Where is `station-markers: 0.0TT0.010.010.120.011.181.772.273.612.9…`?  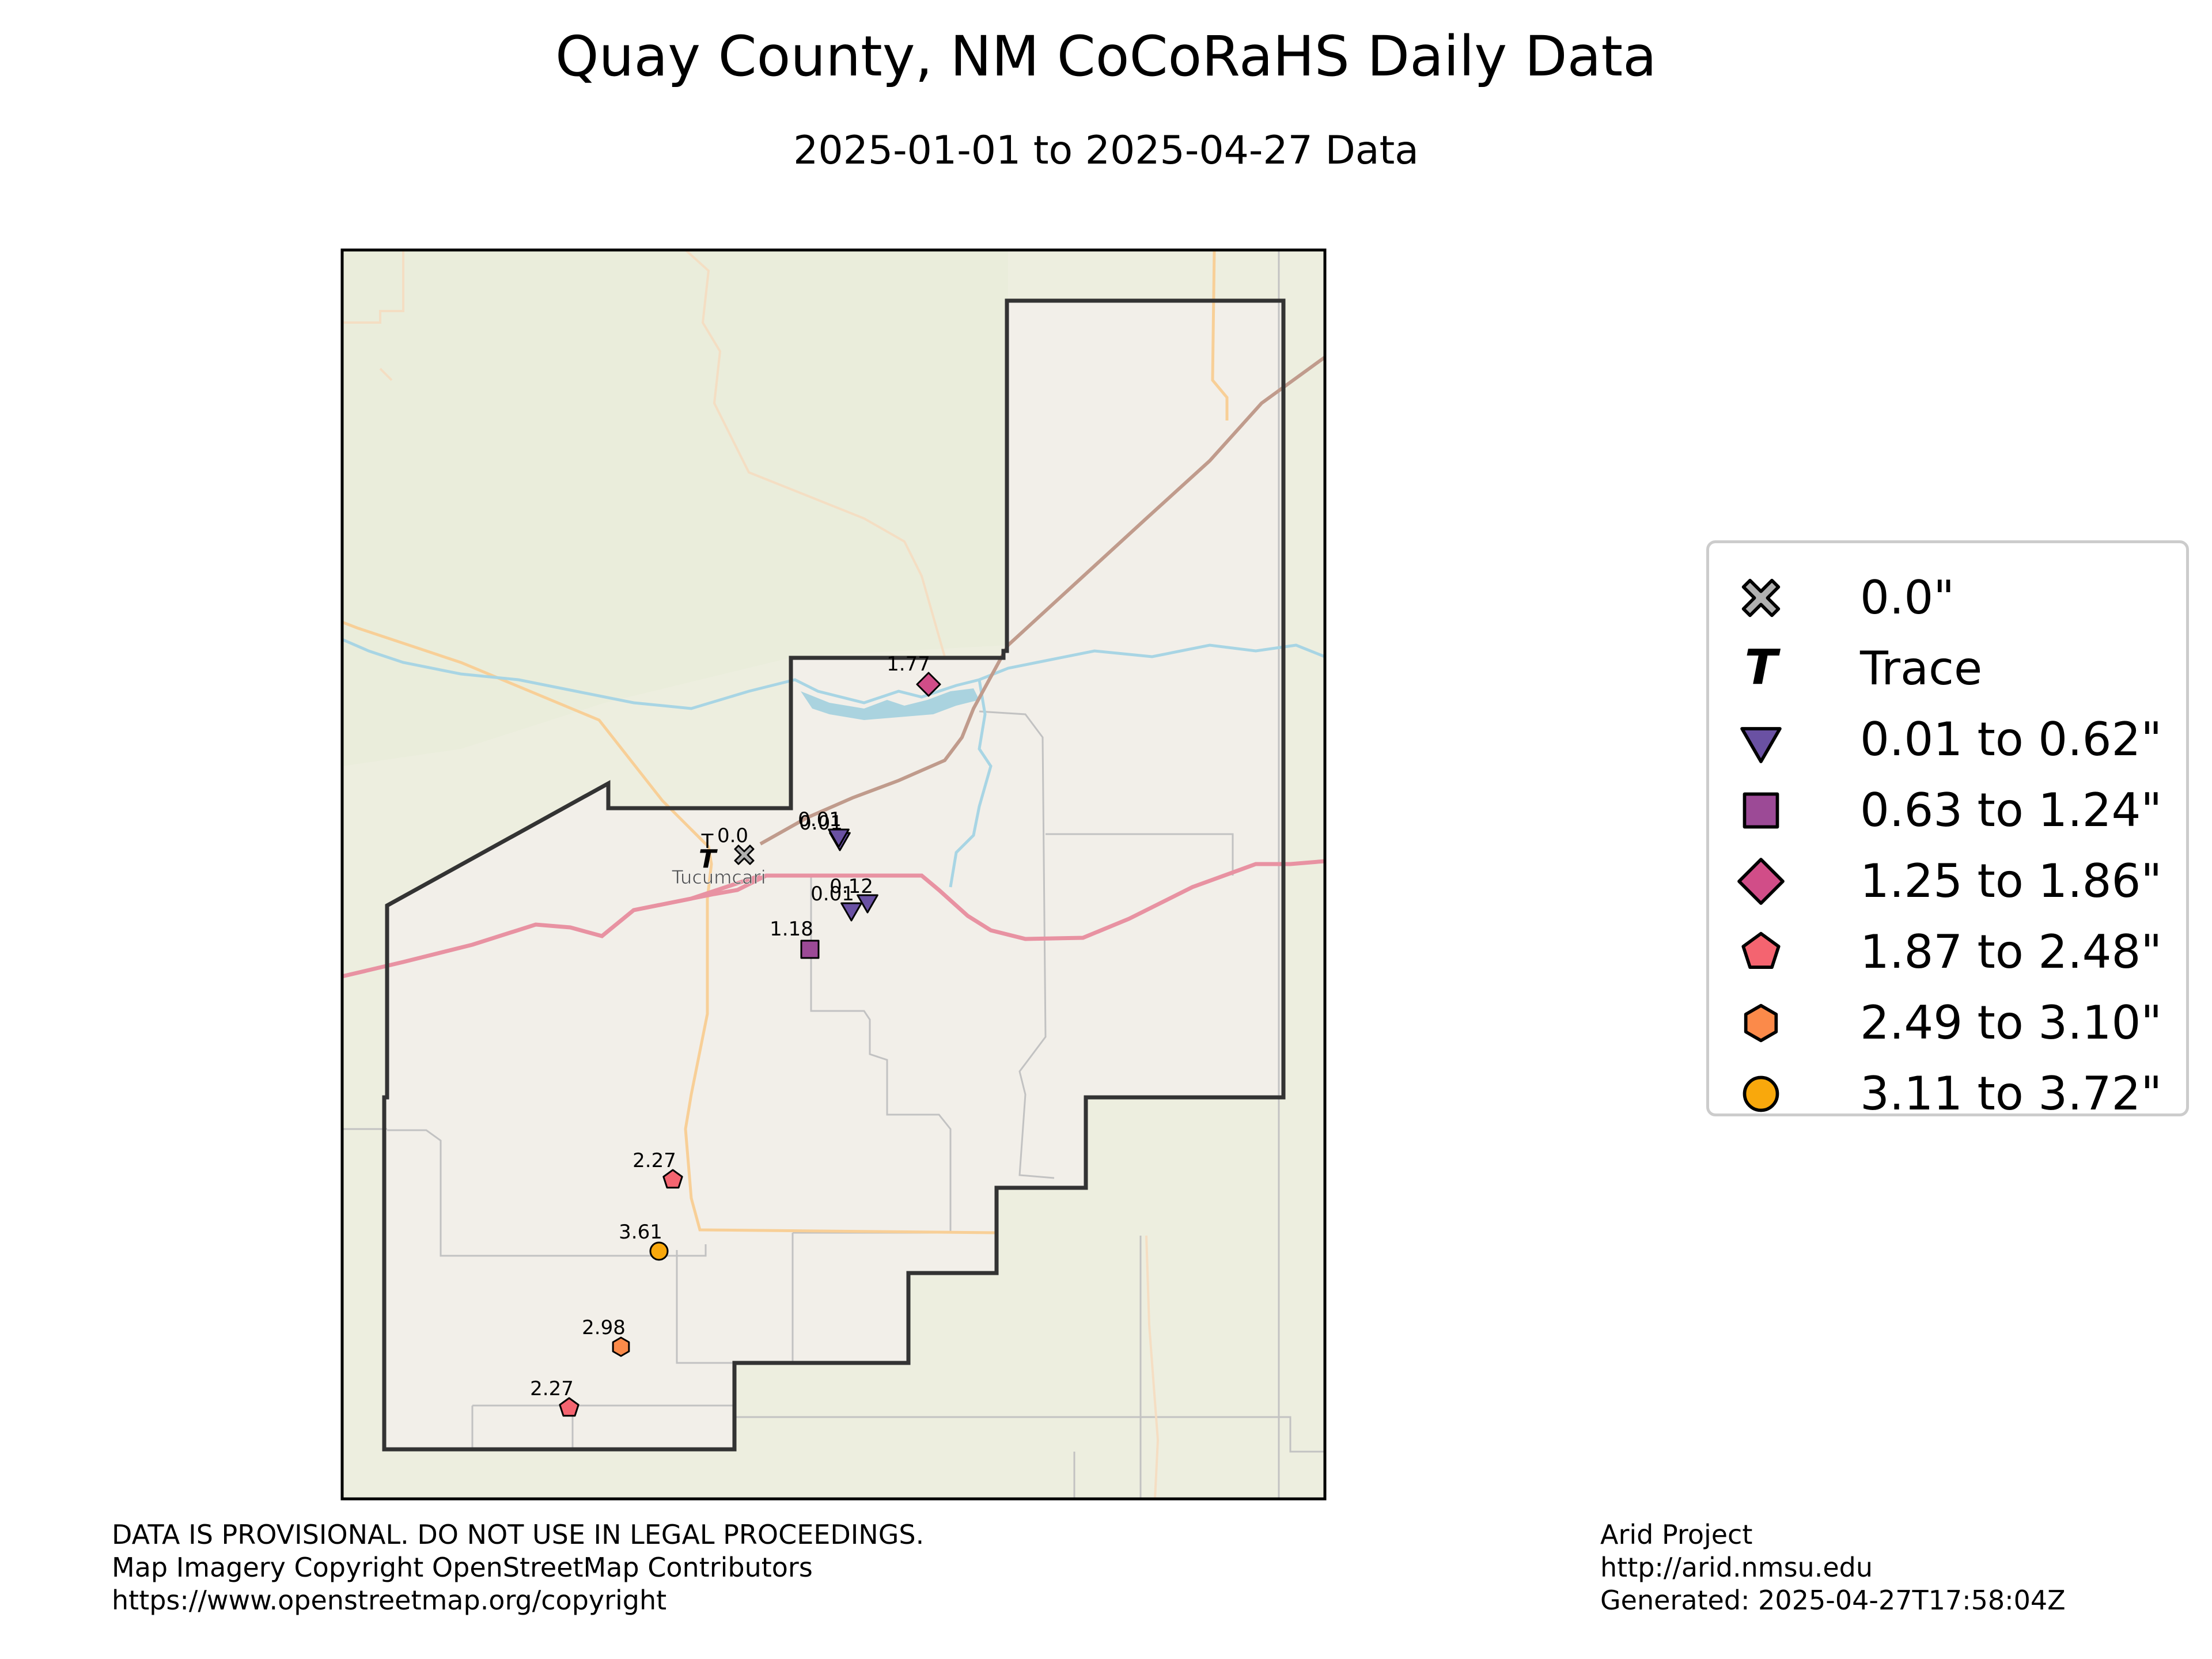
station-markers: 0.0TT0.010.010.120.011.181.772.273.612.9… is located at coordinates (735, 1035).